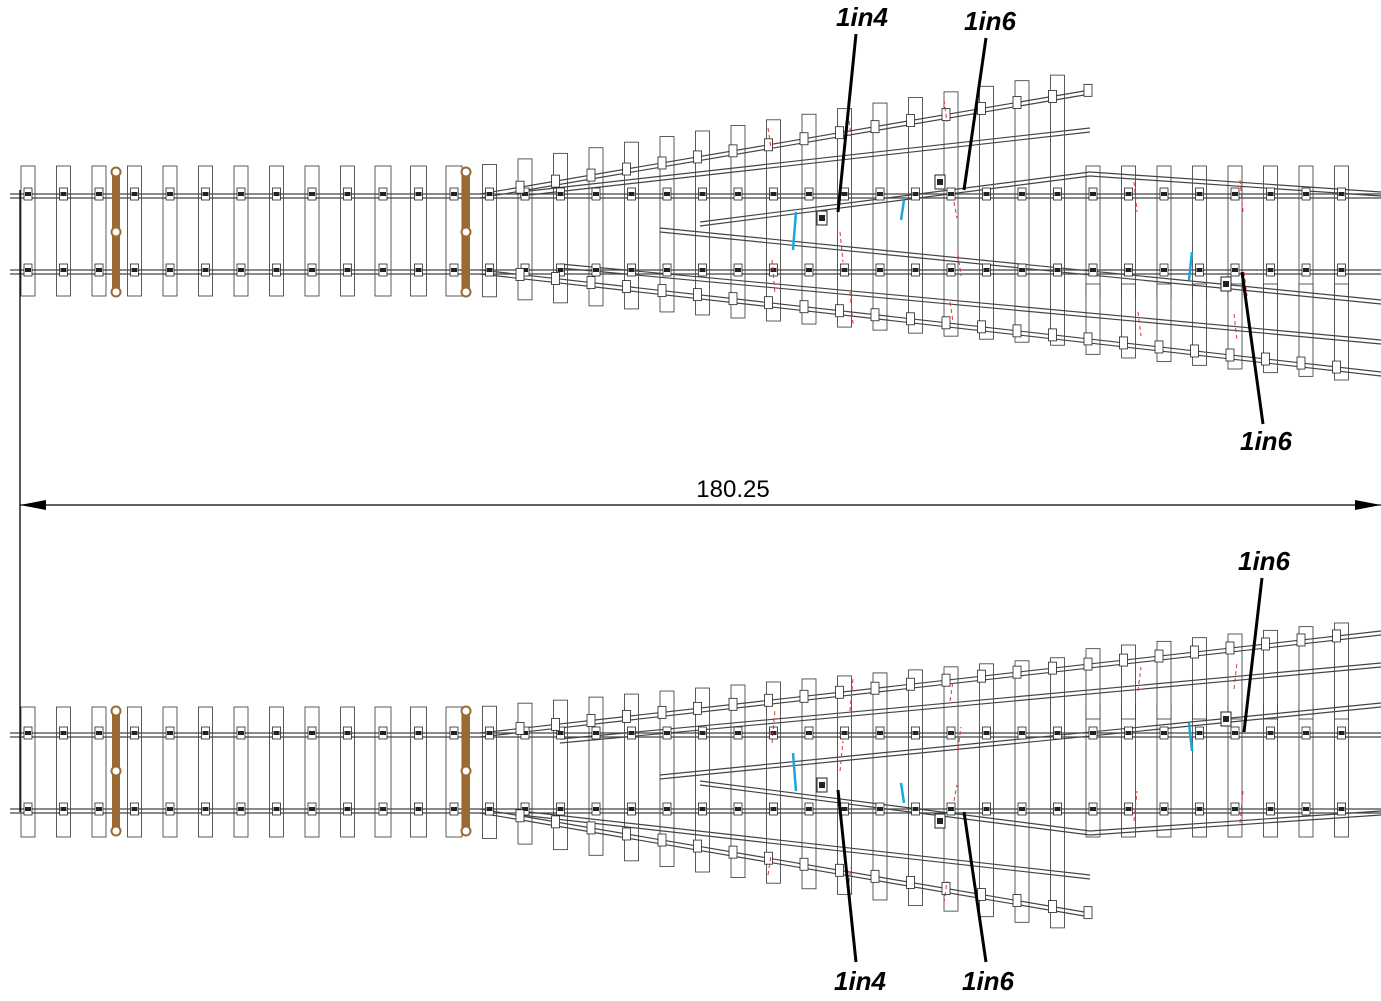  I want to click on leader-top-1in6, so click(975, 114).